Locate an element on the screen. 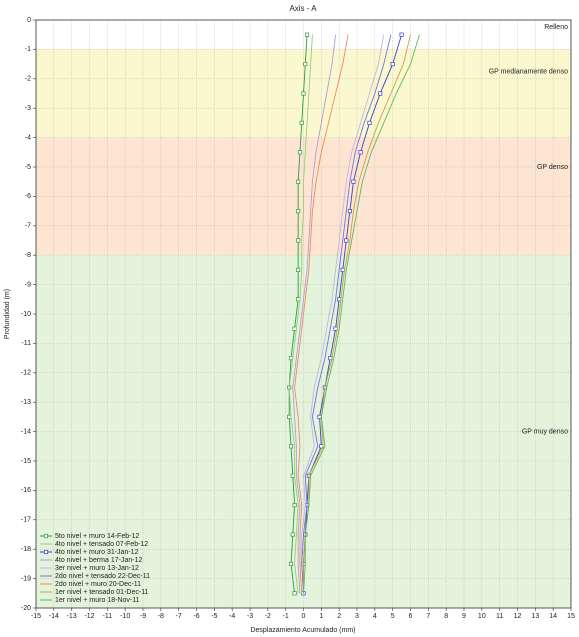 This screenshot has height=637, width=579. x-tick-label: 4 is located at coordinates (375, 616).